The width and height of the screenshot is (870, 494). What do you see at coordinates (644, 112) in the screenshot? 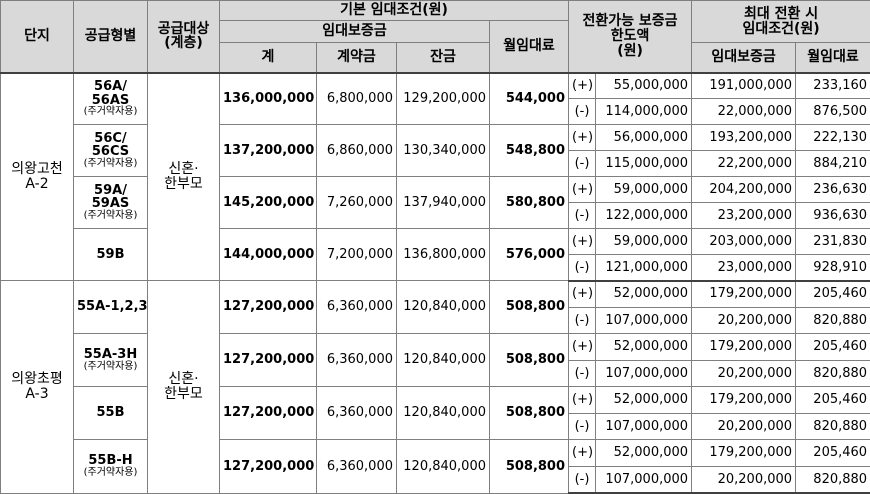
I see `conversion-limit: 114,000,000` at bounding box center [644, 112].